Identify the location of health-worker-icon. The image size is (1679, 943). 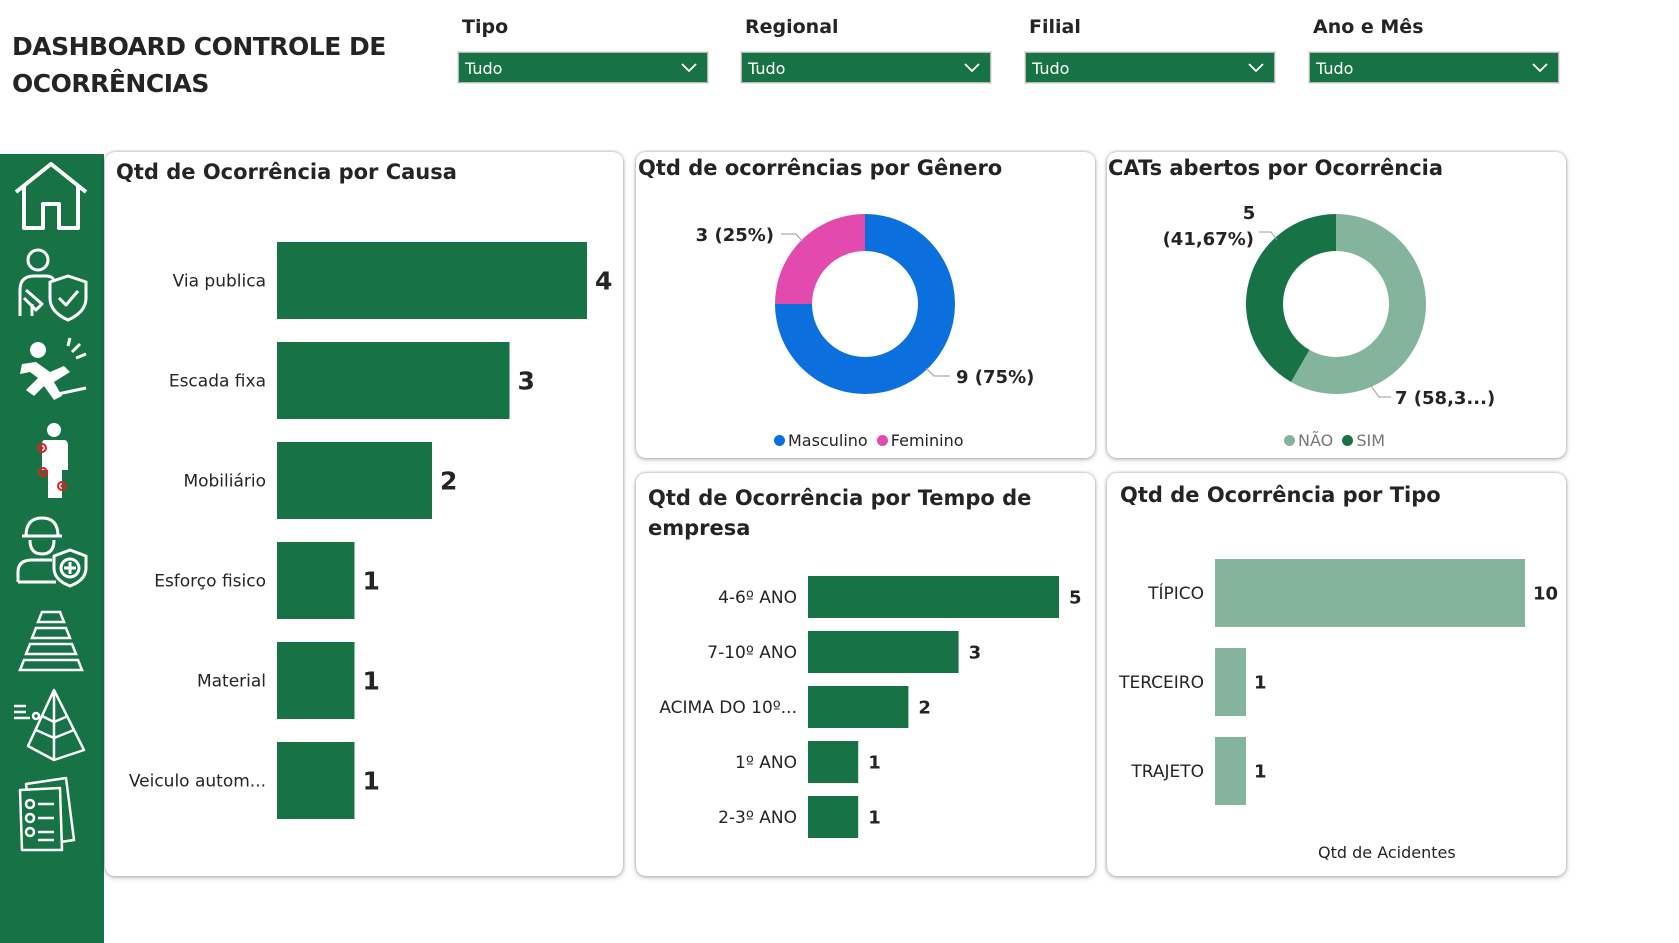
(51, 549).